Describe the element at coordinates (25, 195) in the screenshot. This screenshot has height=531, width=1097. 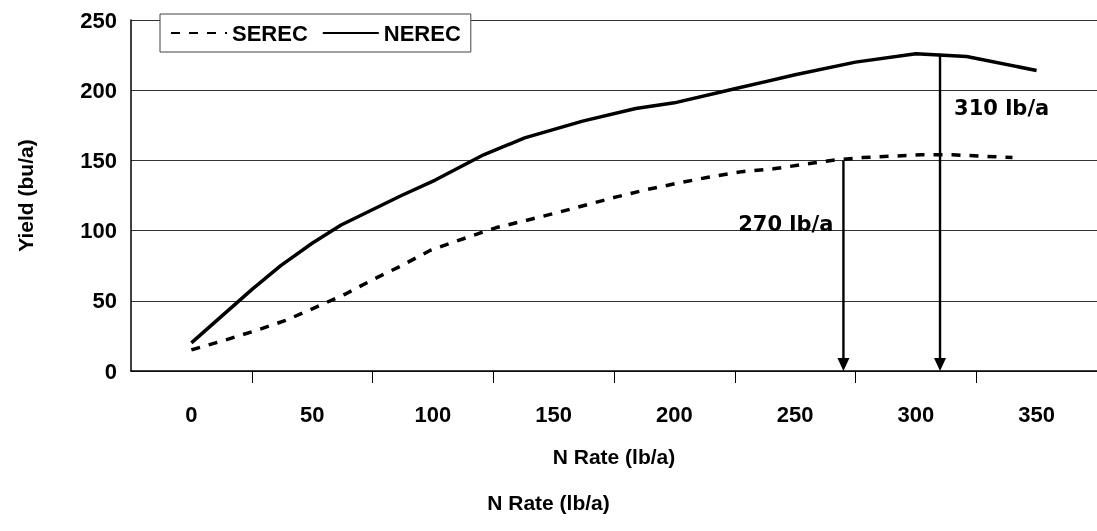
I see `y-axis-title: Yield (bu/a)` at that location.